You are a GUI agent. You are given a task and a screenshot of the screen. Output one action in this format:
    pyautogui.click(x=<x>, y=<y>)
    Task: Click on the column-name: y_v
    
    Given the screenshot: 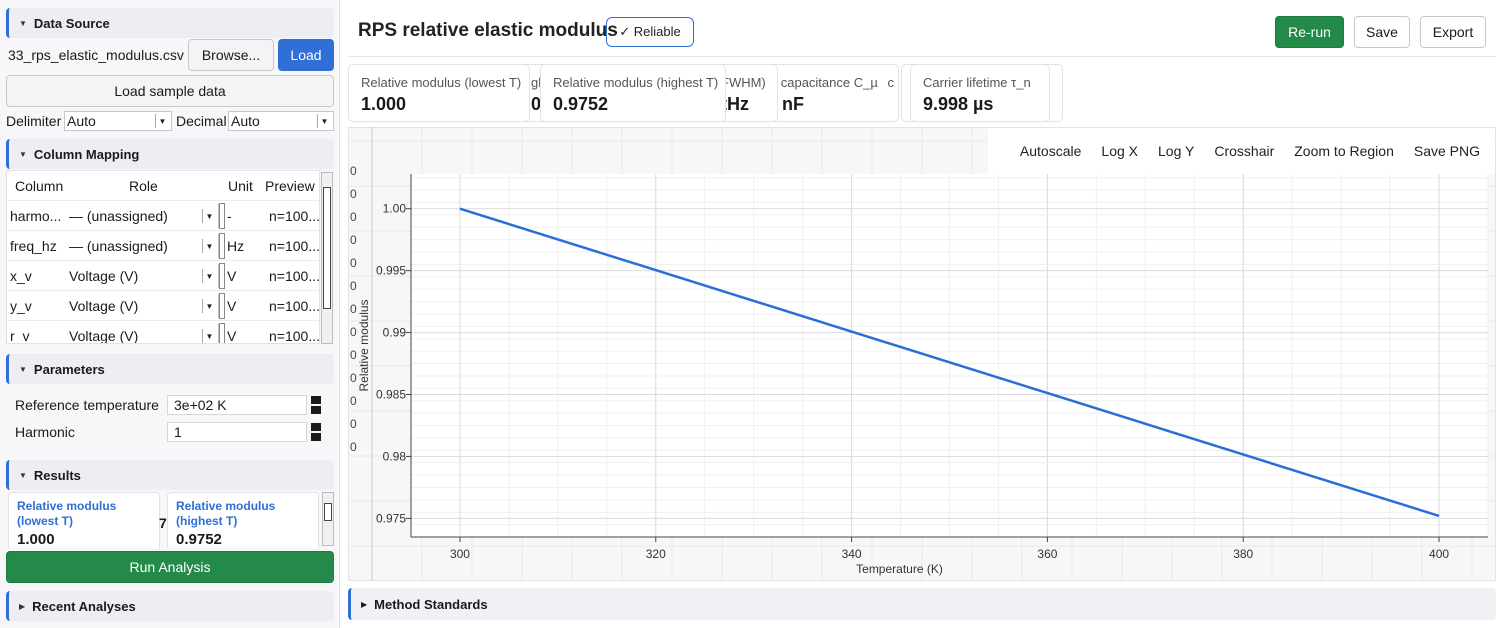 What is the action you would take?
    pyautogui.click(x=21, y=306)
    